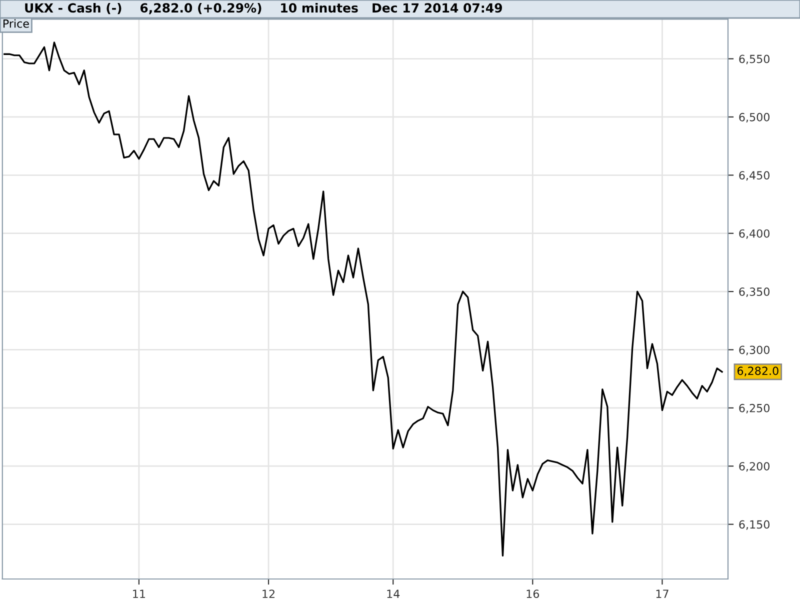 This screenshot has width=800, height=600. Describe the element at coordinates (139, 594) in the screenshot. I see `x-tick-label: 11` at that location.